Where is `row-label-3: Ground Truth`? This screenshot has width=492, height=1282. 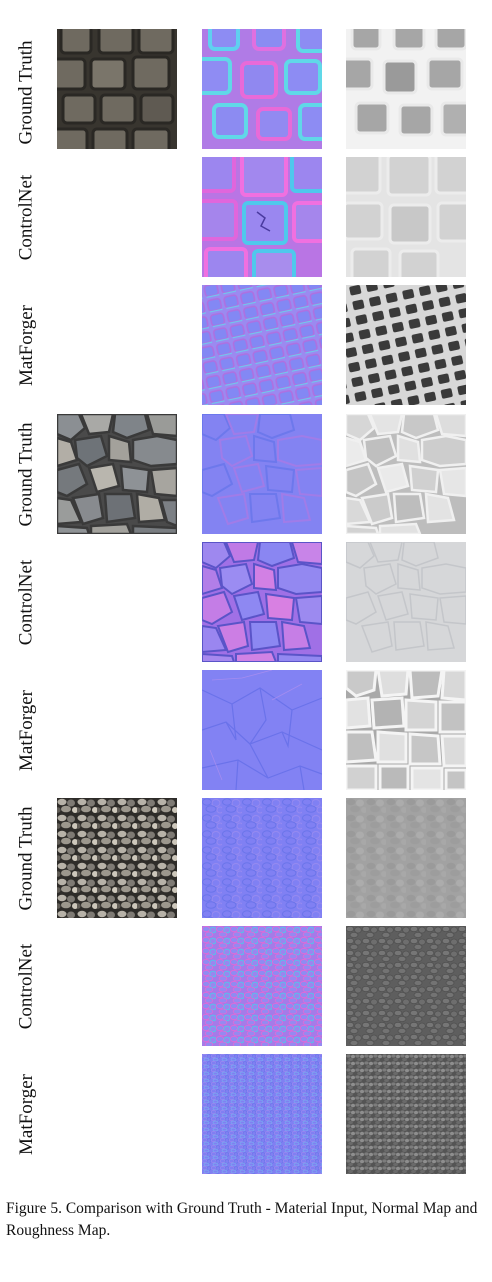
row-label-3: Ground Truth is located at coordinates (26, 474).